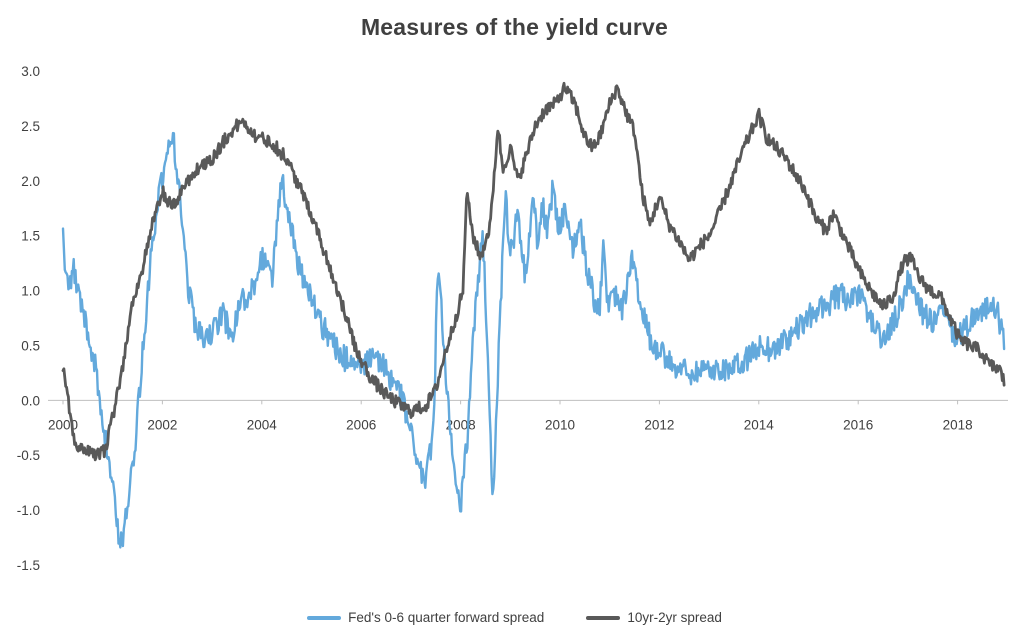 This screenshot has width=1029, height=641. Describe the element at coordinates (28, 455) in the screenshot. I see `y-tick-label: -0.5` at that location.